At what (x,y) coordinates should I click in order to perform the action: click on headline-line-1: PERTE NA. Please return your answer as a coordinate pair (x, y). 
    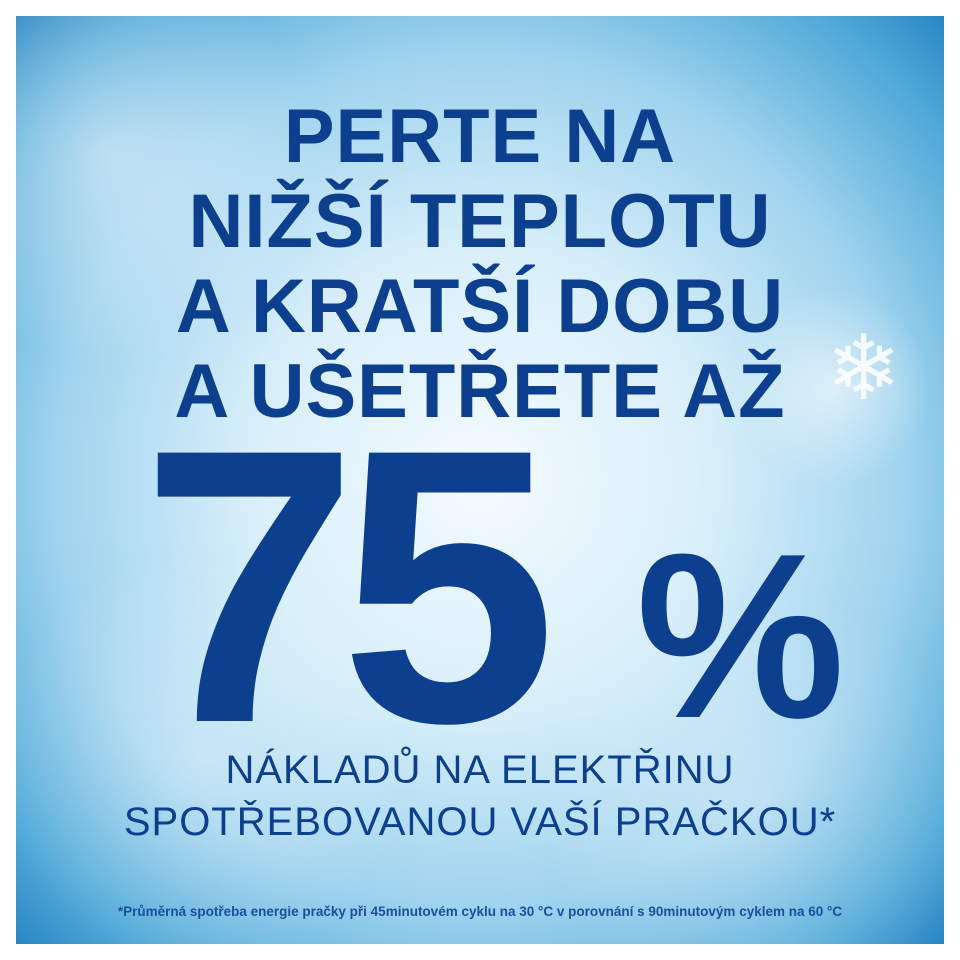
    Looking at the image, I should click on (480, 136).